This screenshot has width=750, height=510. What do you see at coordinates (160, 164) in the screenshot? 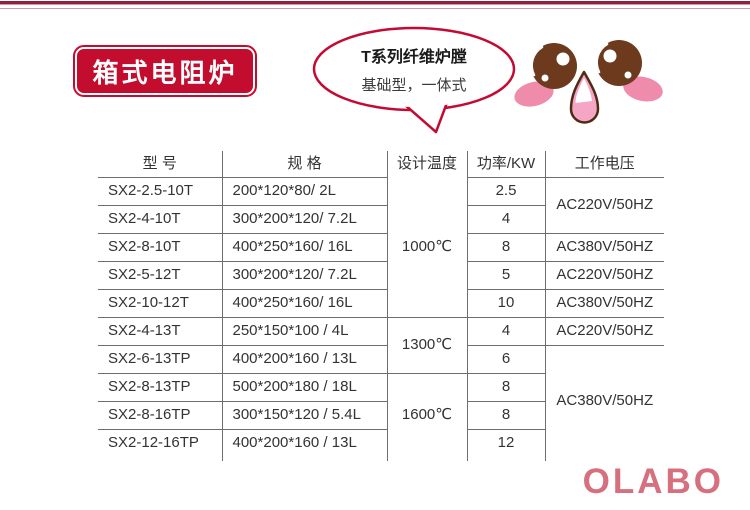
I see `col-header-0: 型 号` at bounding box center [160, 164].